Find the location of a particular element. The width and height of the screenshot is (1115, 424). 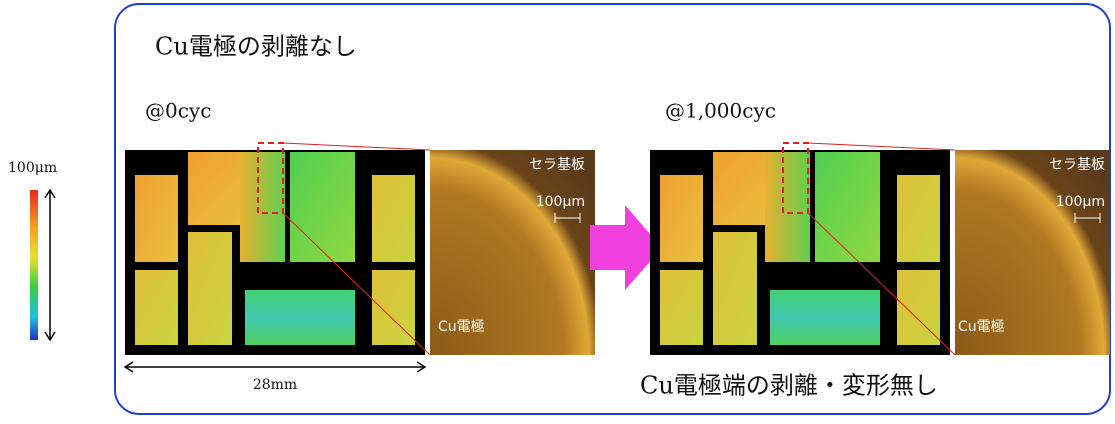

arrow is located at coordinates (626, 247).